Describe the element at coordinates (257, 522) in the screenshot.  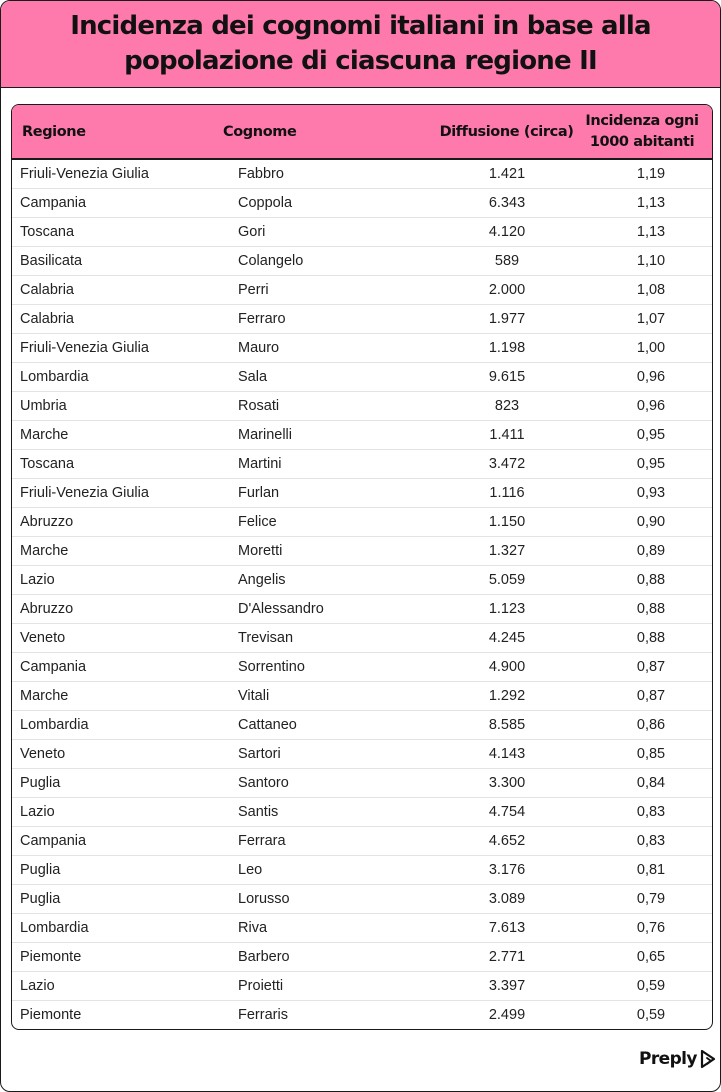
I see `cell-cognome: Felice` at that location.